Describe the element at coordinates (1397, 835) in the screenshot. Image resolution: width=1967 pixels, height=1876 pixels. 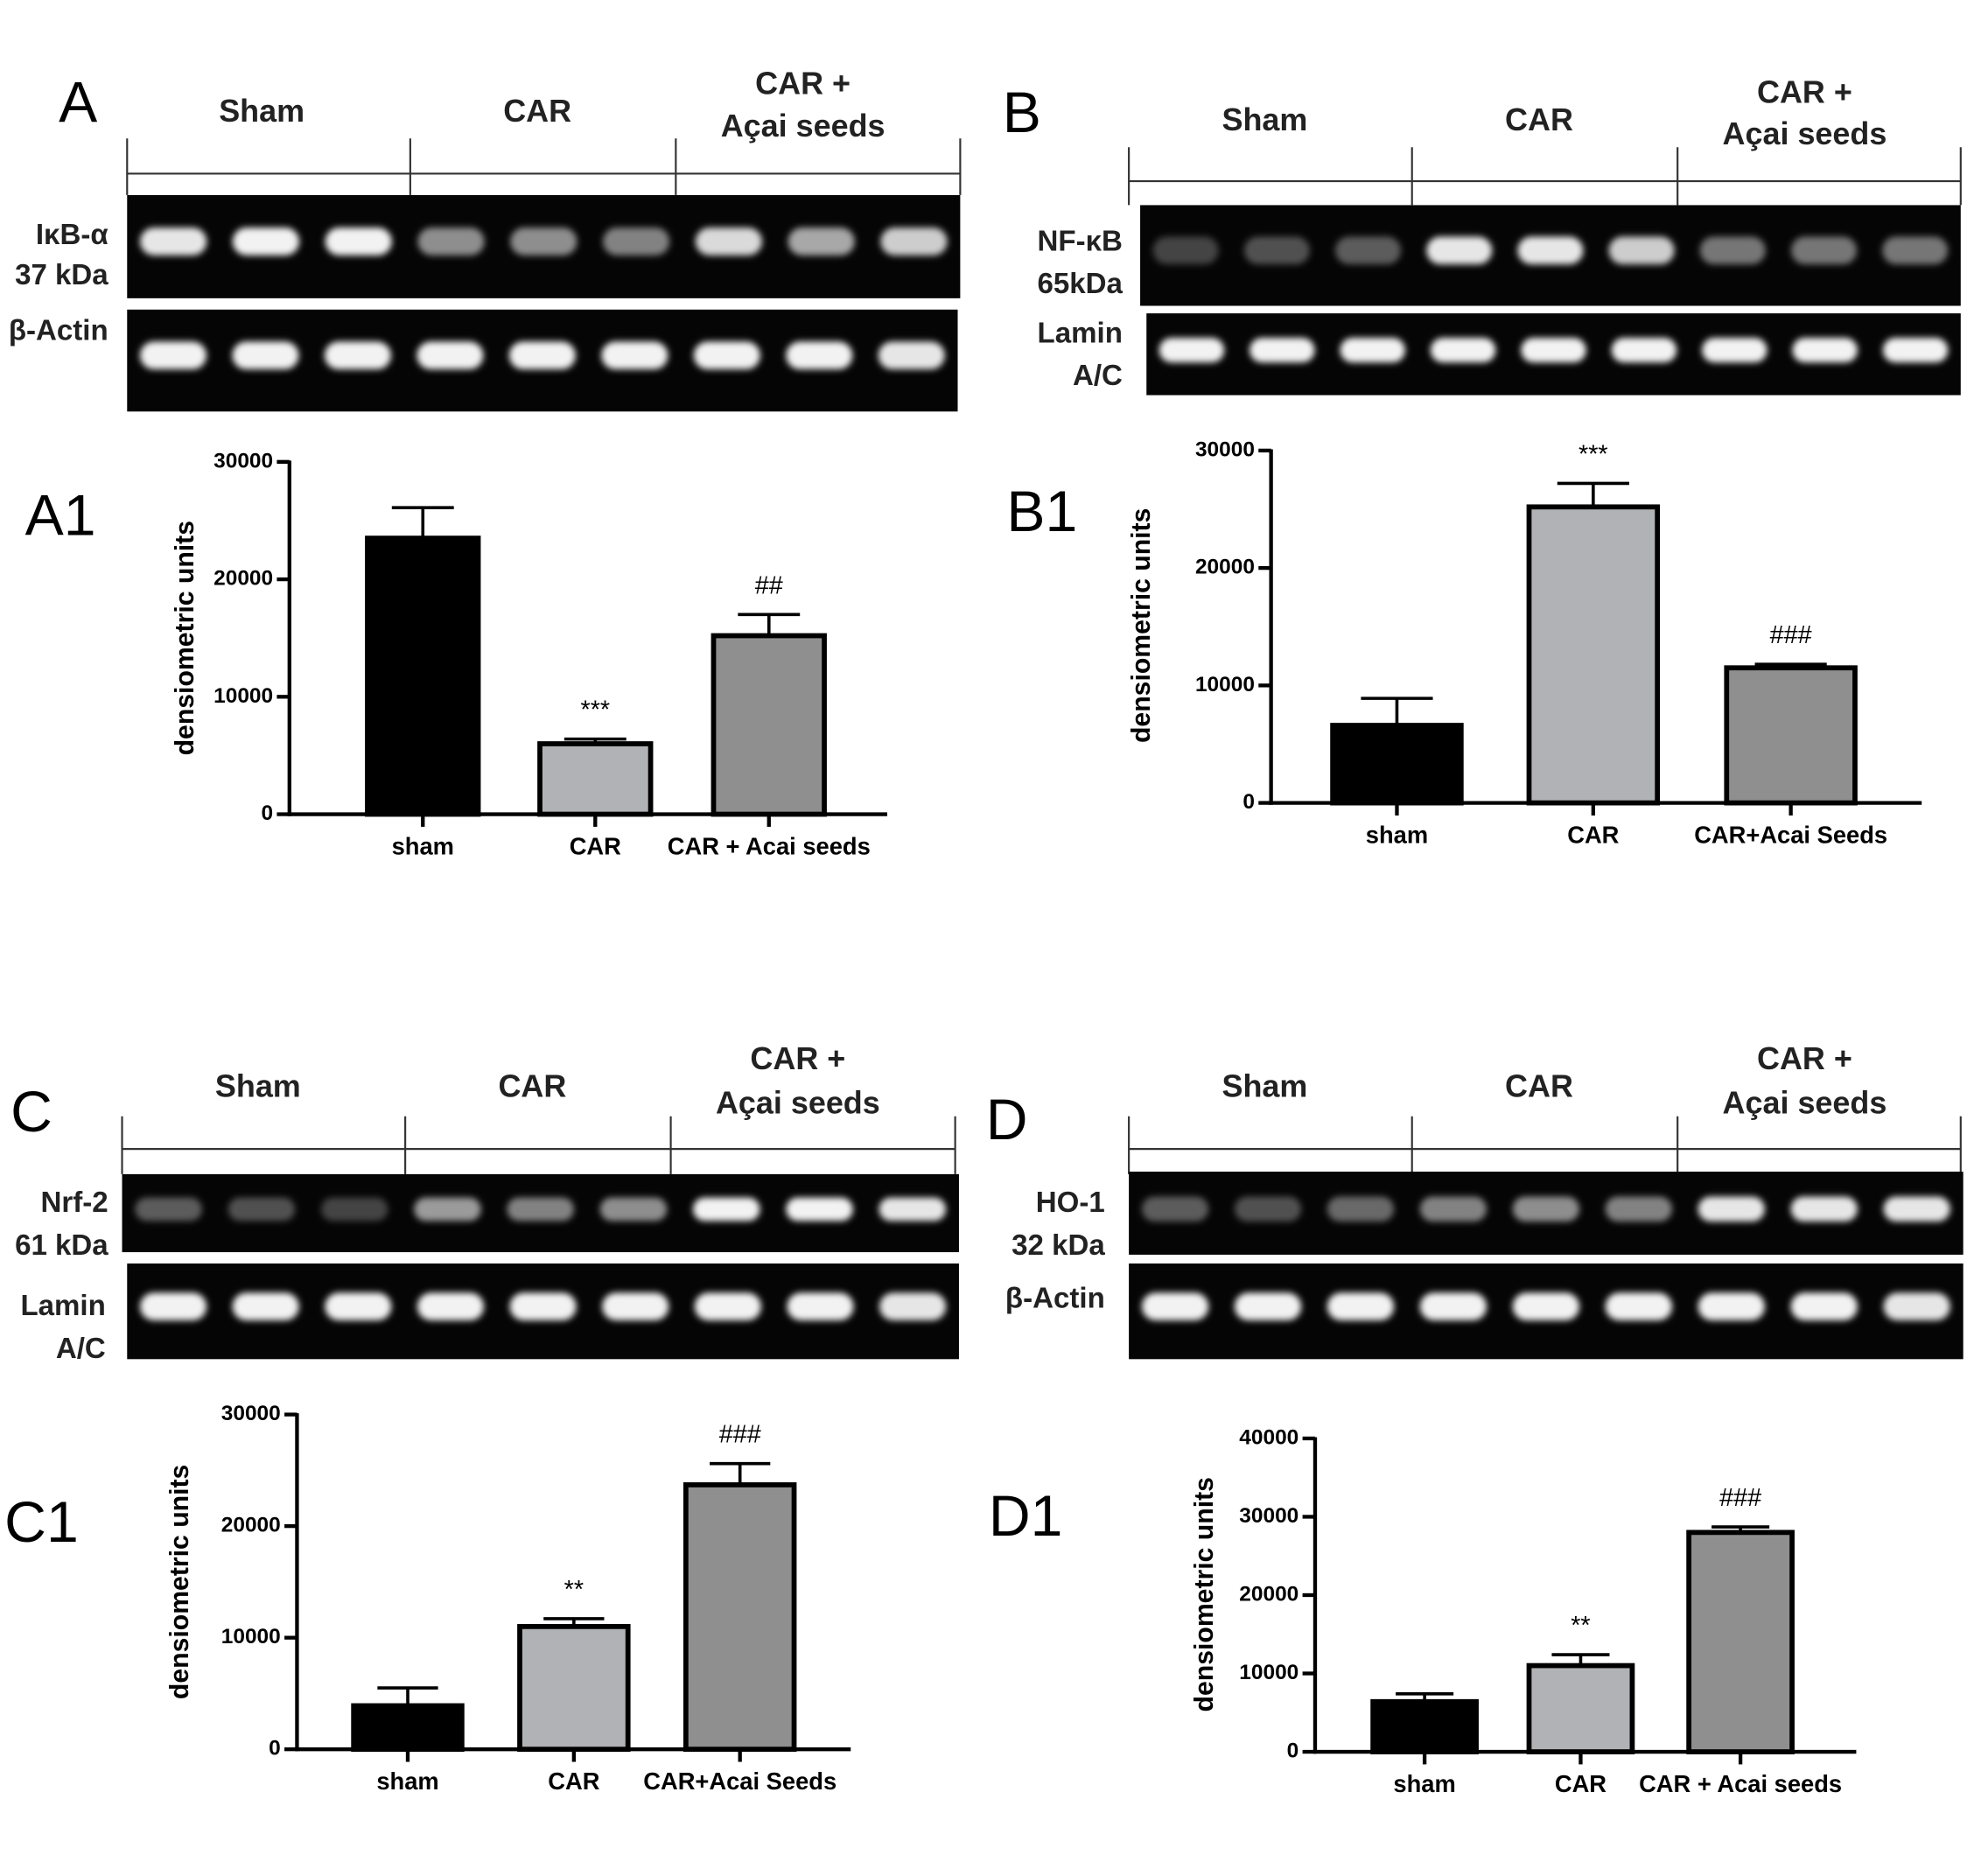
I see `x-tick-label: sham` at that location.